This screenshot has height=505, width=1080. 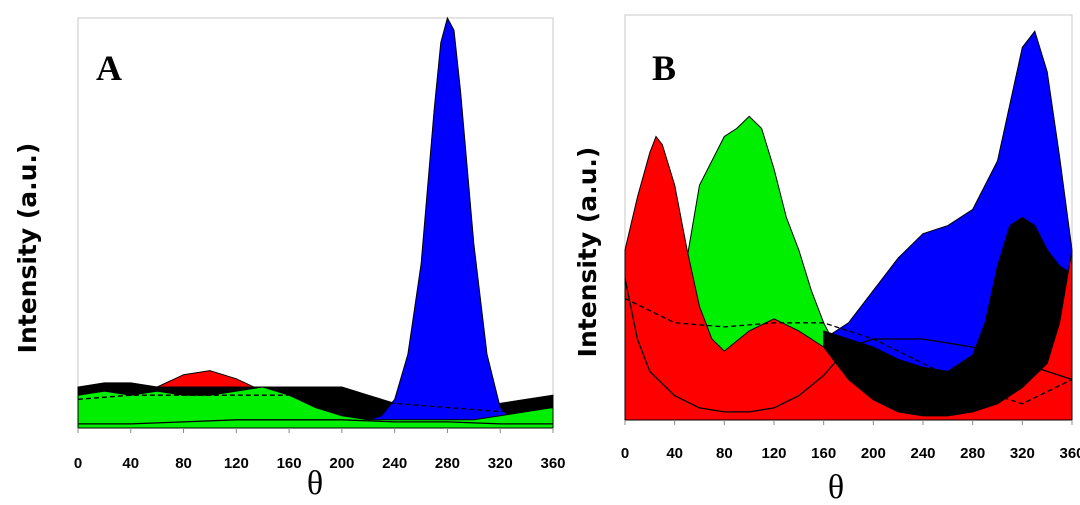 What do you see at coordinates (972, 453) in the screenshot?
I see `panel-b-x-tick-label: 280` at bounding box center [972, 453].